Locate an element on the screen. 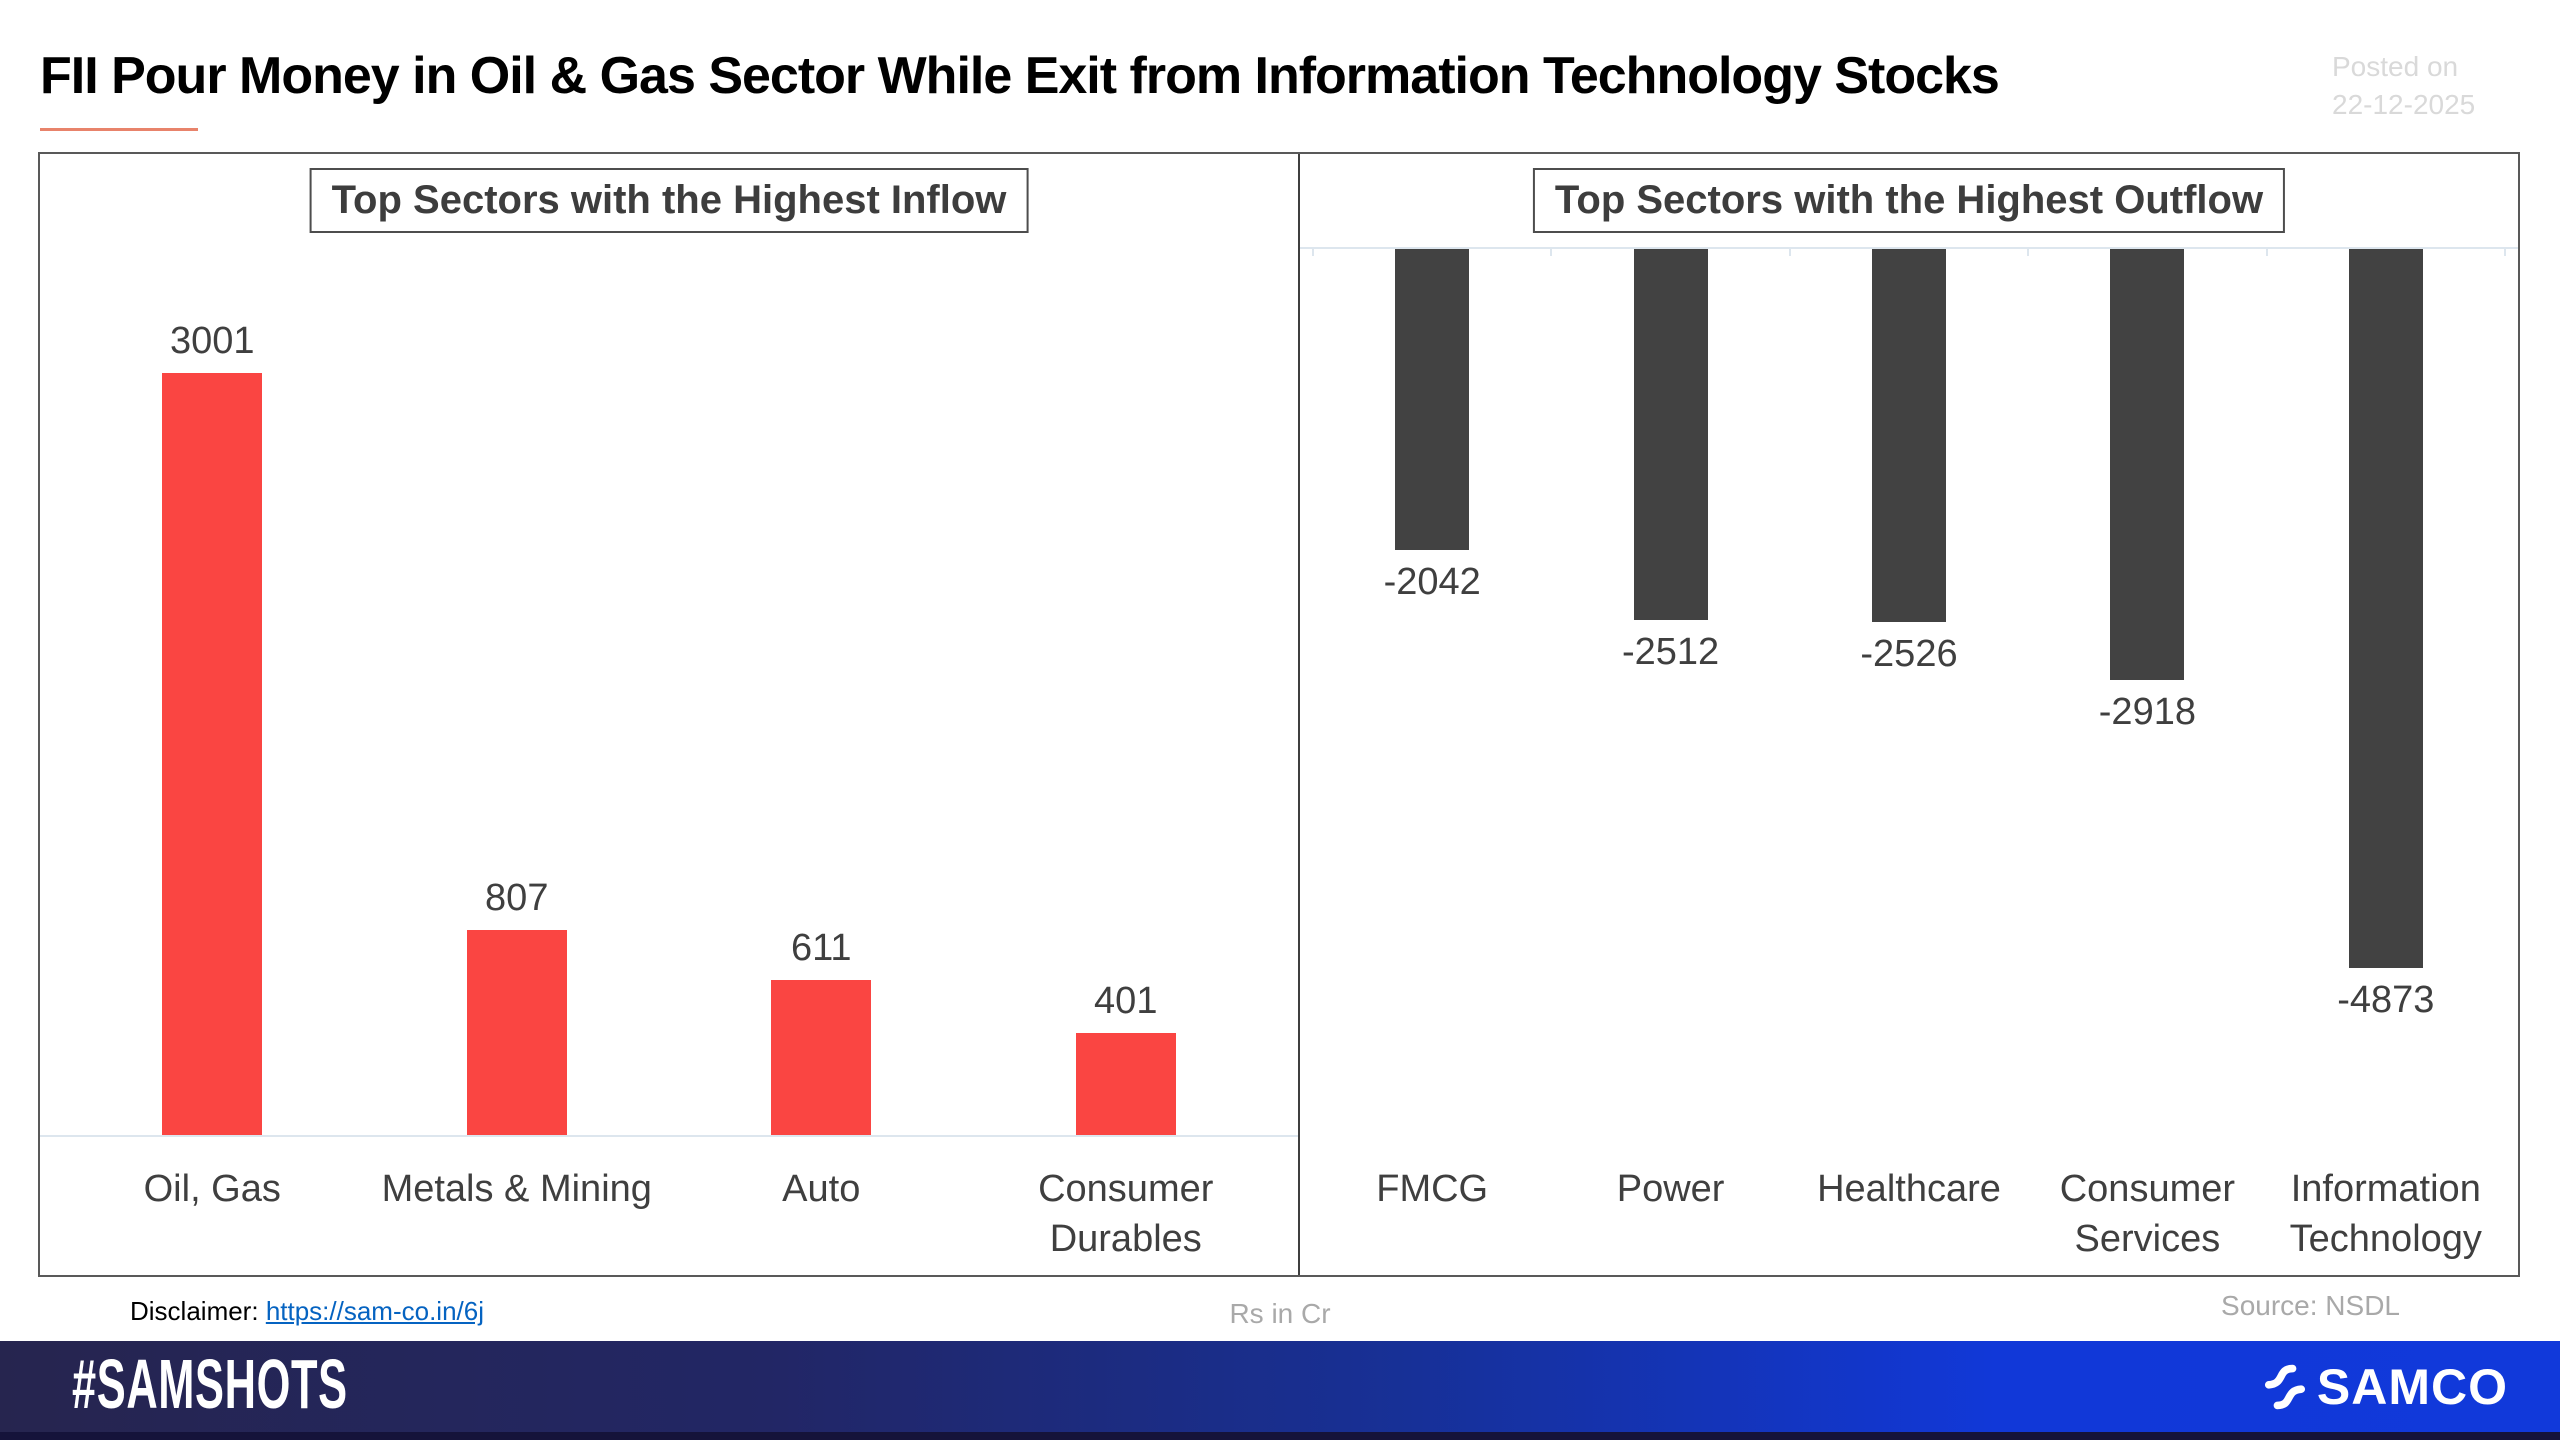 This screenshot has height=1440, width=2560. posted-on-date: 22-12-2025 is located at coordinates (2404, 104).